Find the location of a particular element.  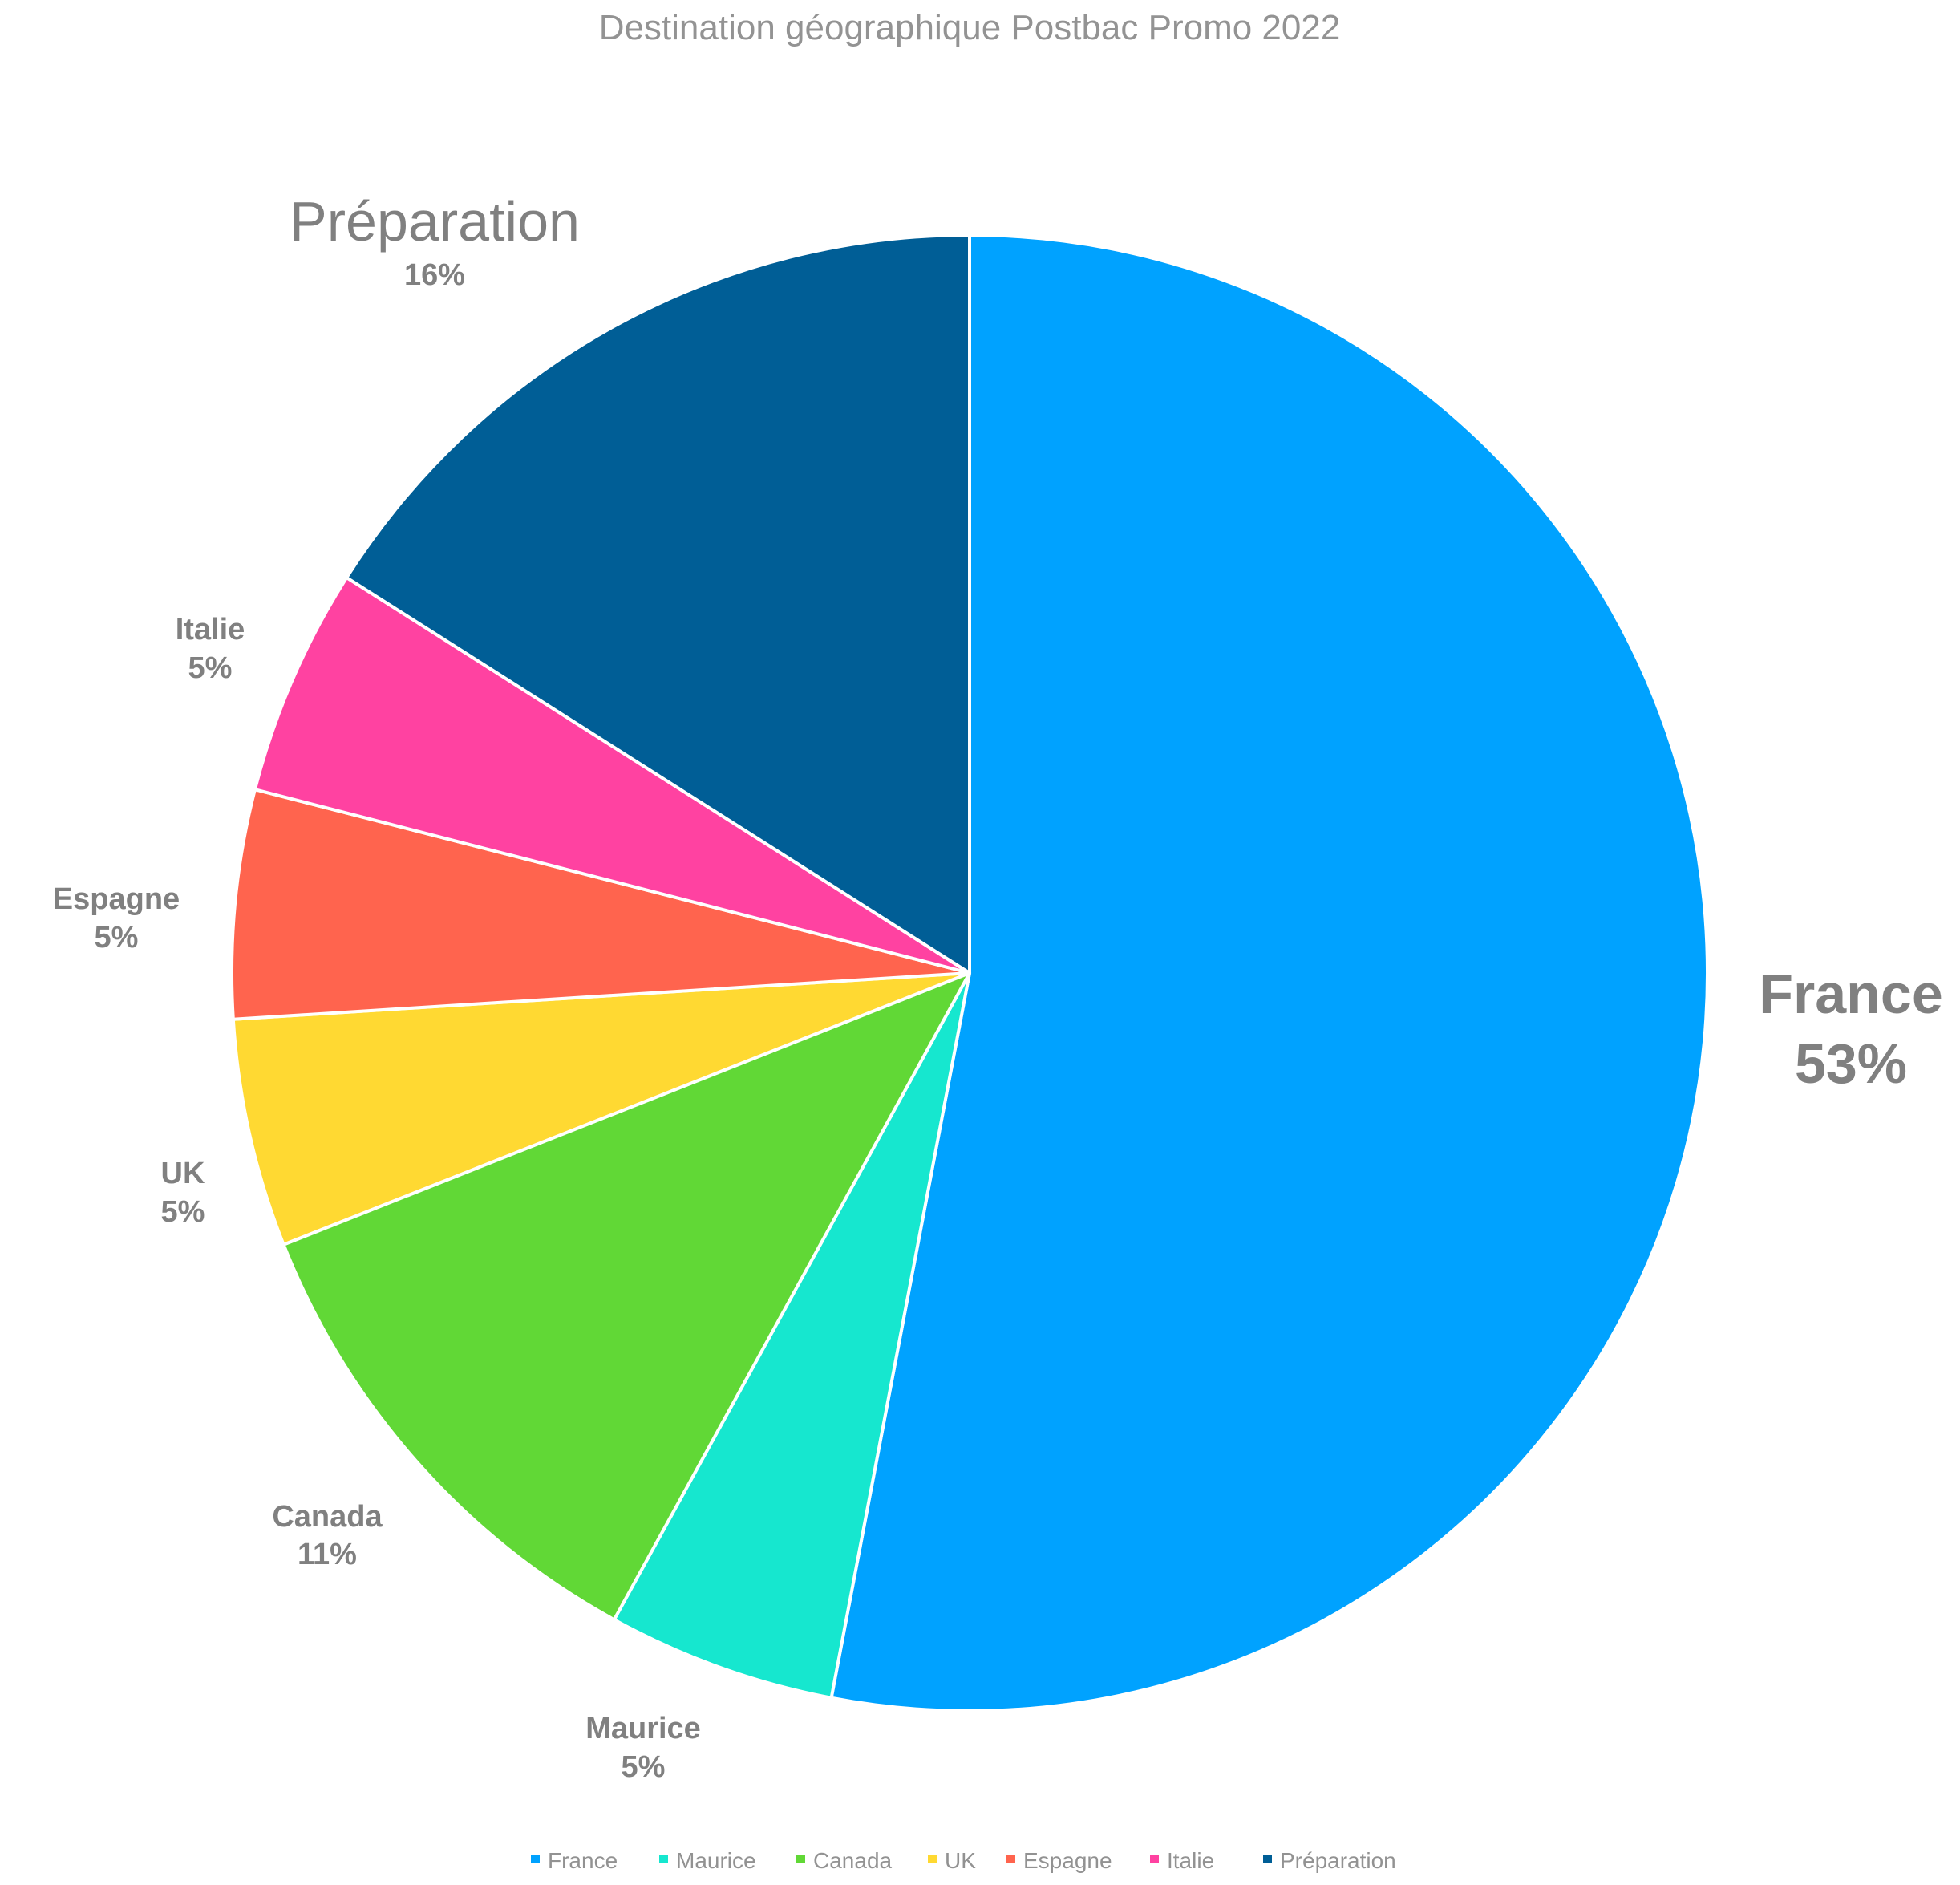

legend-swatch-uk is located at coordinates (932, 1859).